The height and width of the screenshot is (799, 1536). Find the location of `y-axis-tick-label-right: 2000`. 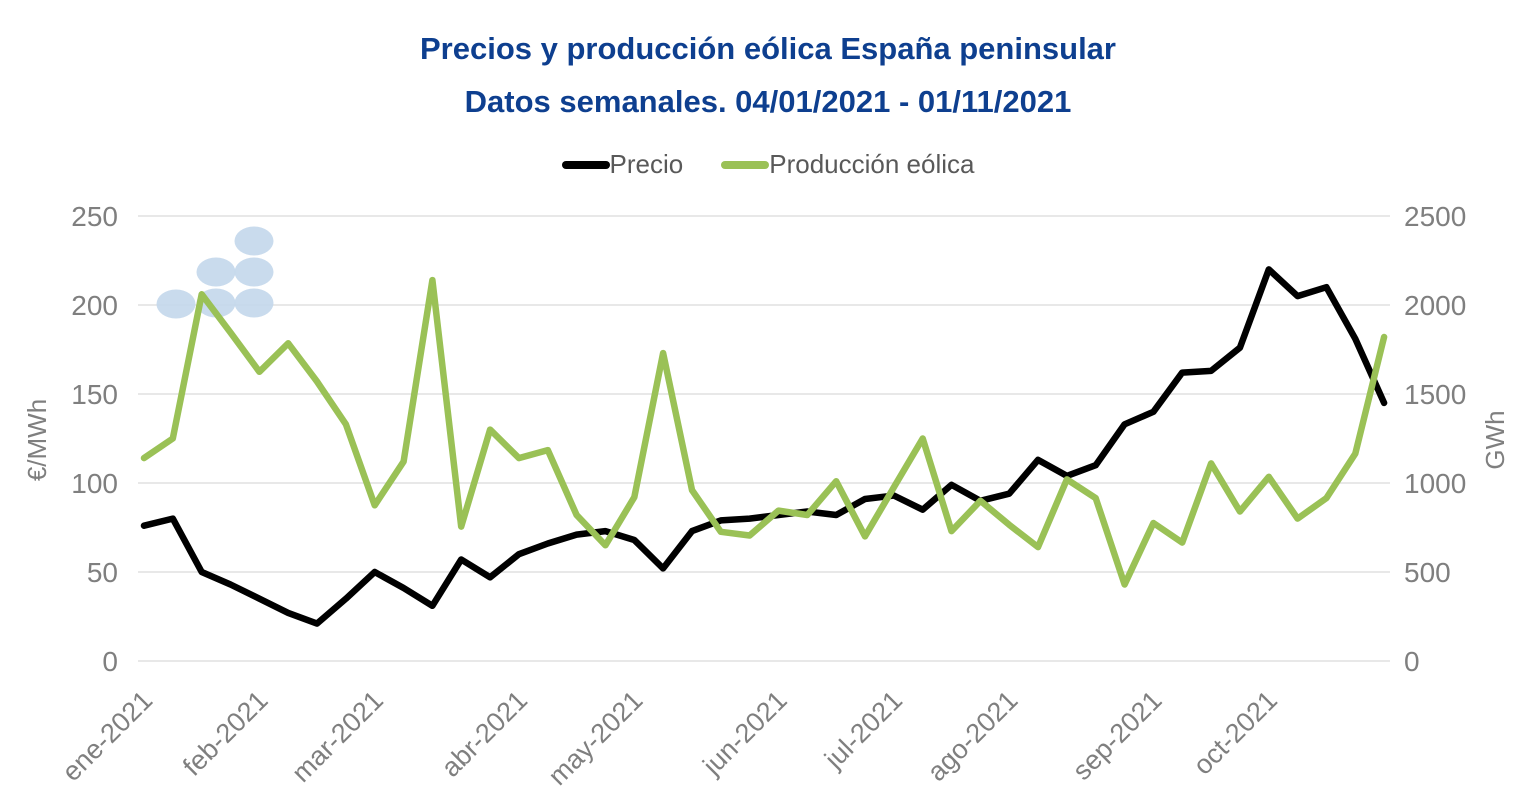

y-axis-tick-label-right: 2000 is located at coordinates (1435, 305).